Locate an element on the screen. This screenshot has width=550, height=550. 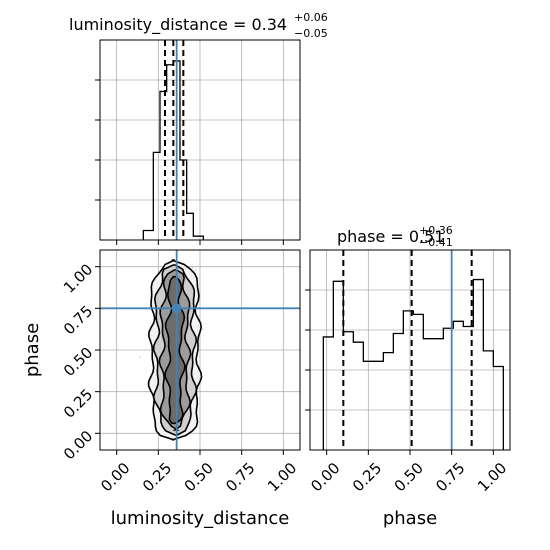
phase-title: phase = 0.51 is located at coordinates (390, 236).